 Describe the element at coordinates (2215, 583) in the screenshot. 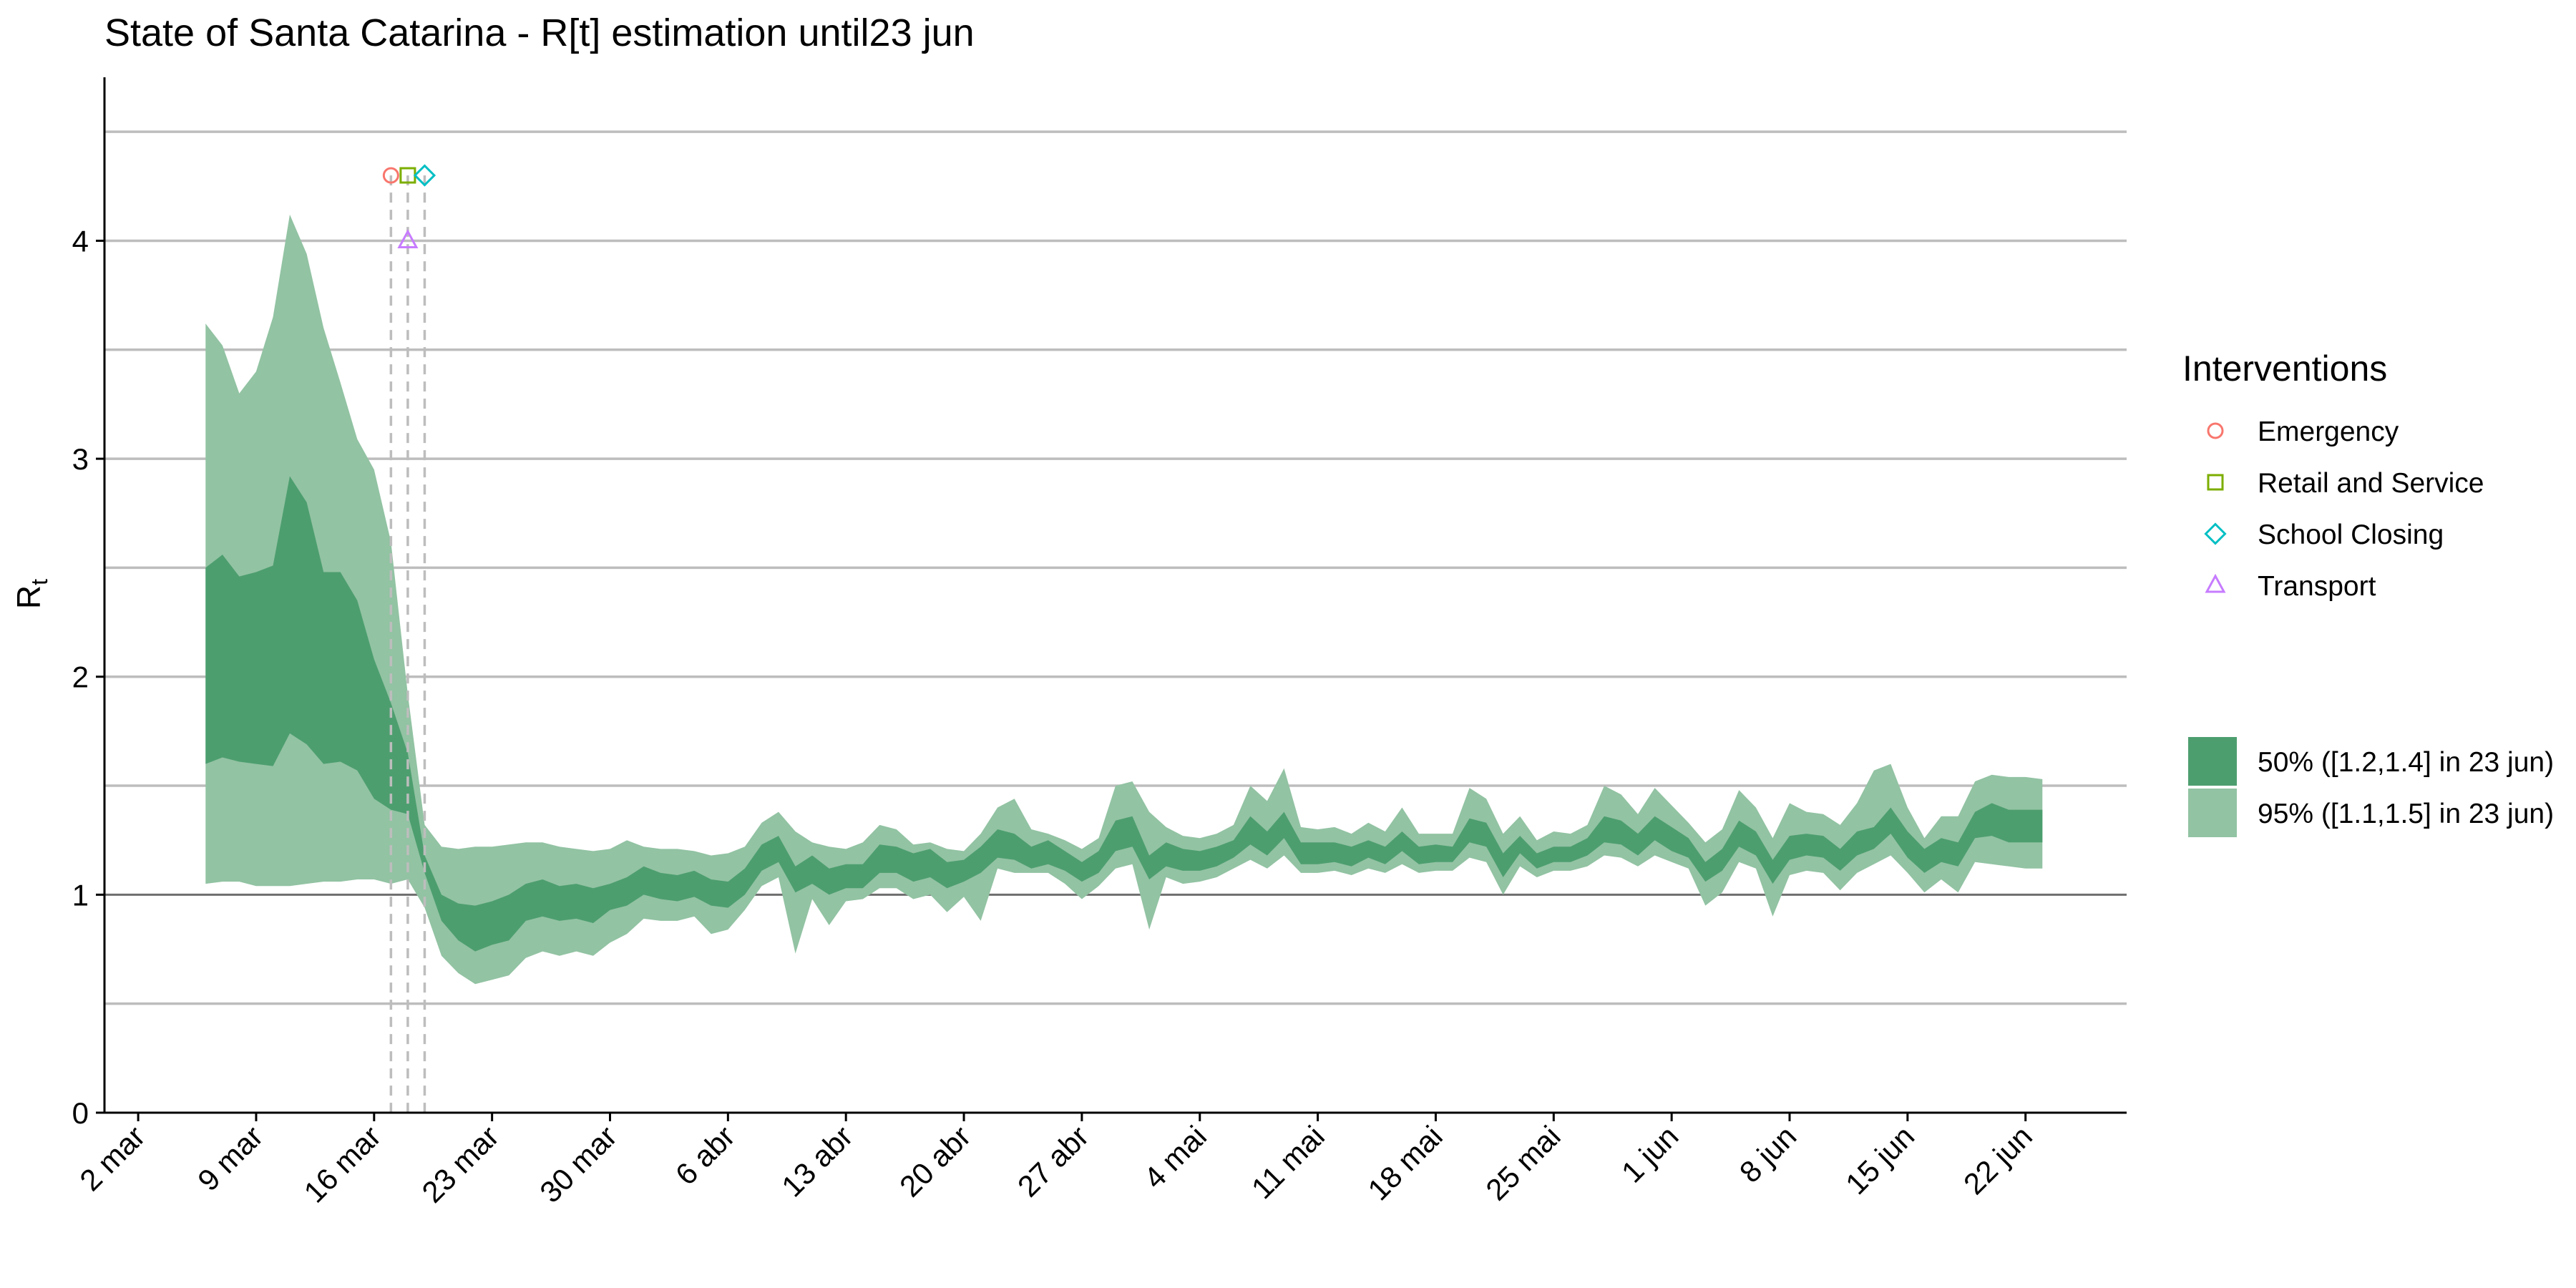

I see `legend-marker-triangle` at that location.